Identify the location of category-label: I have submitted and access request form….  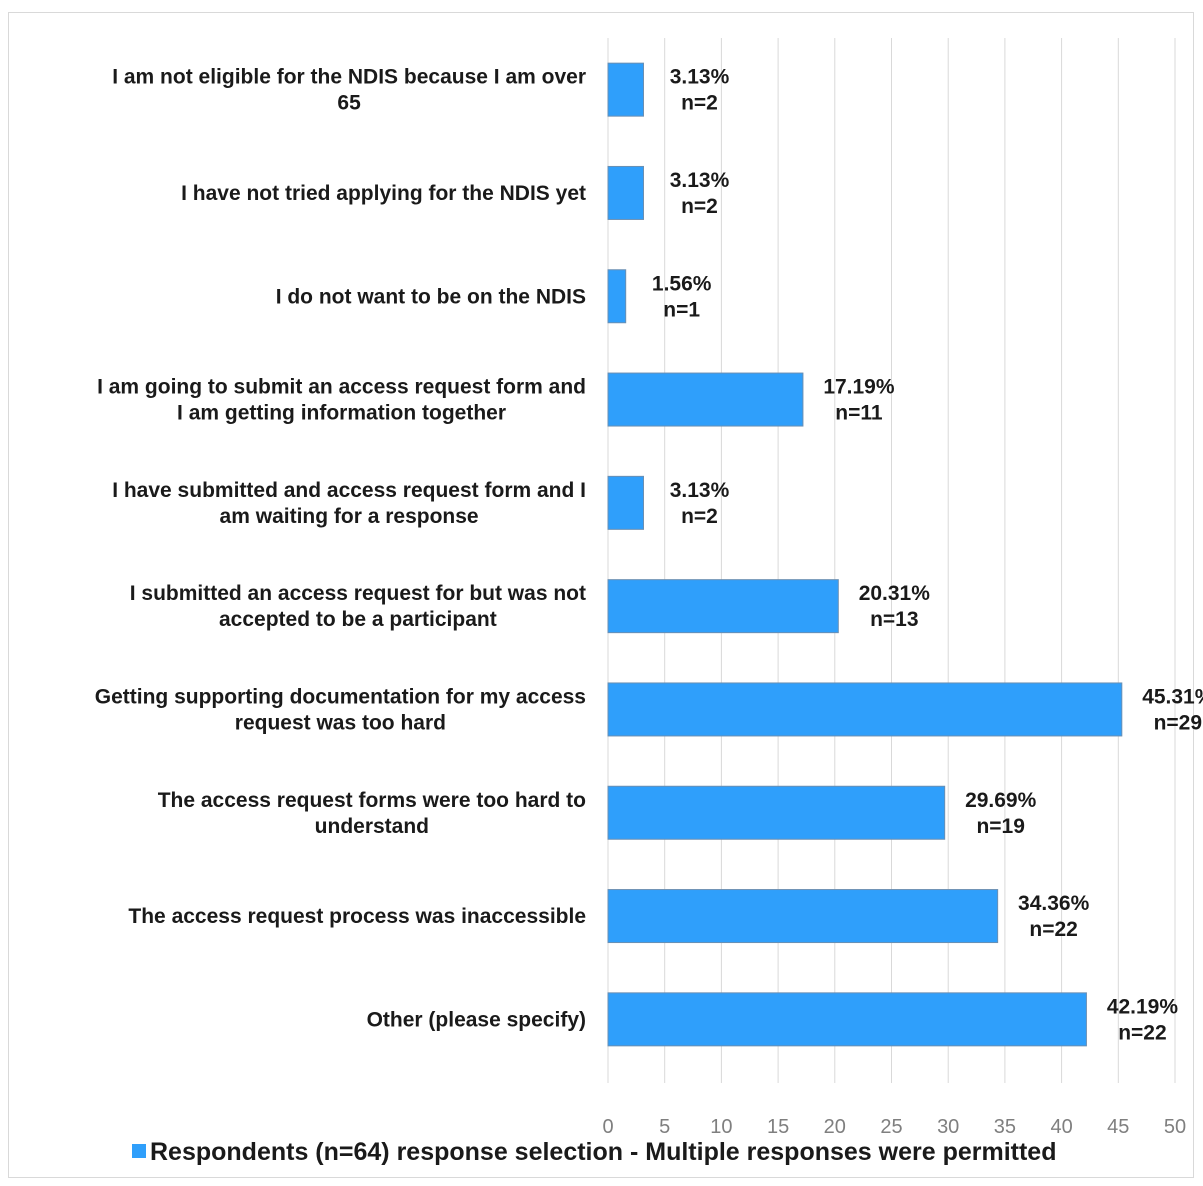
(349, 503).